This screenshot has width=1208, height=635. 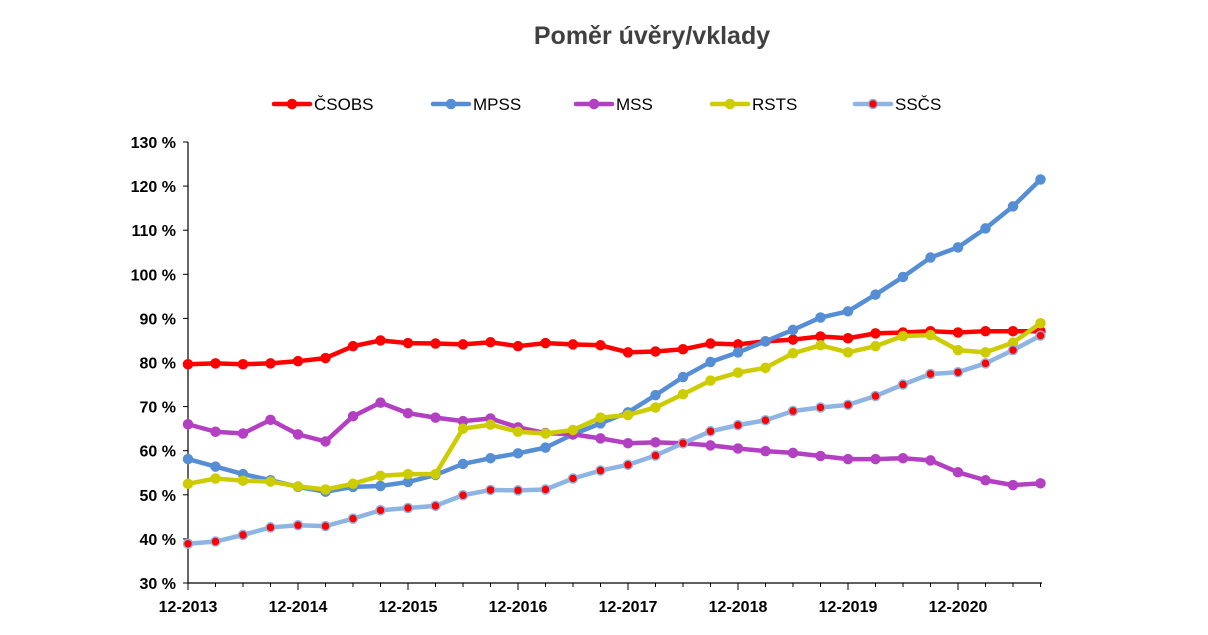 I want to click on legend-label: MPSS, so click(x=497, y=104).